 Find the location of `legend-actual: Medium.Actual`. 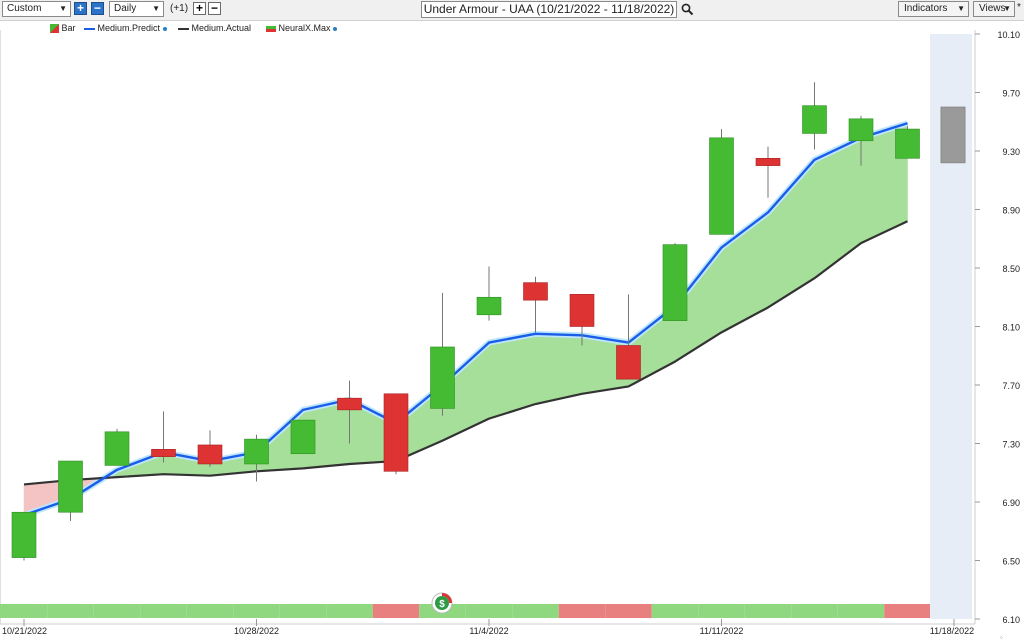

legend-actual: Medium.Actual is located at coordinates (214, 29).